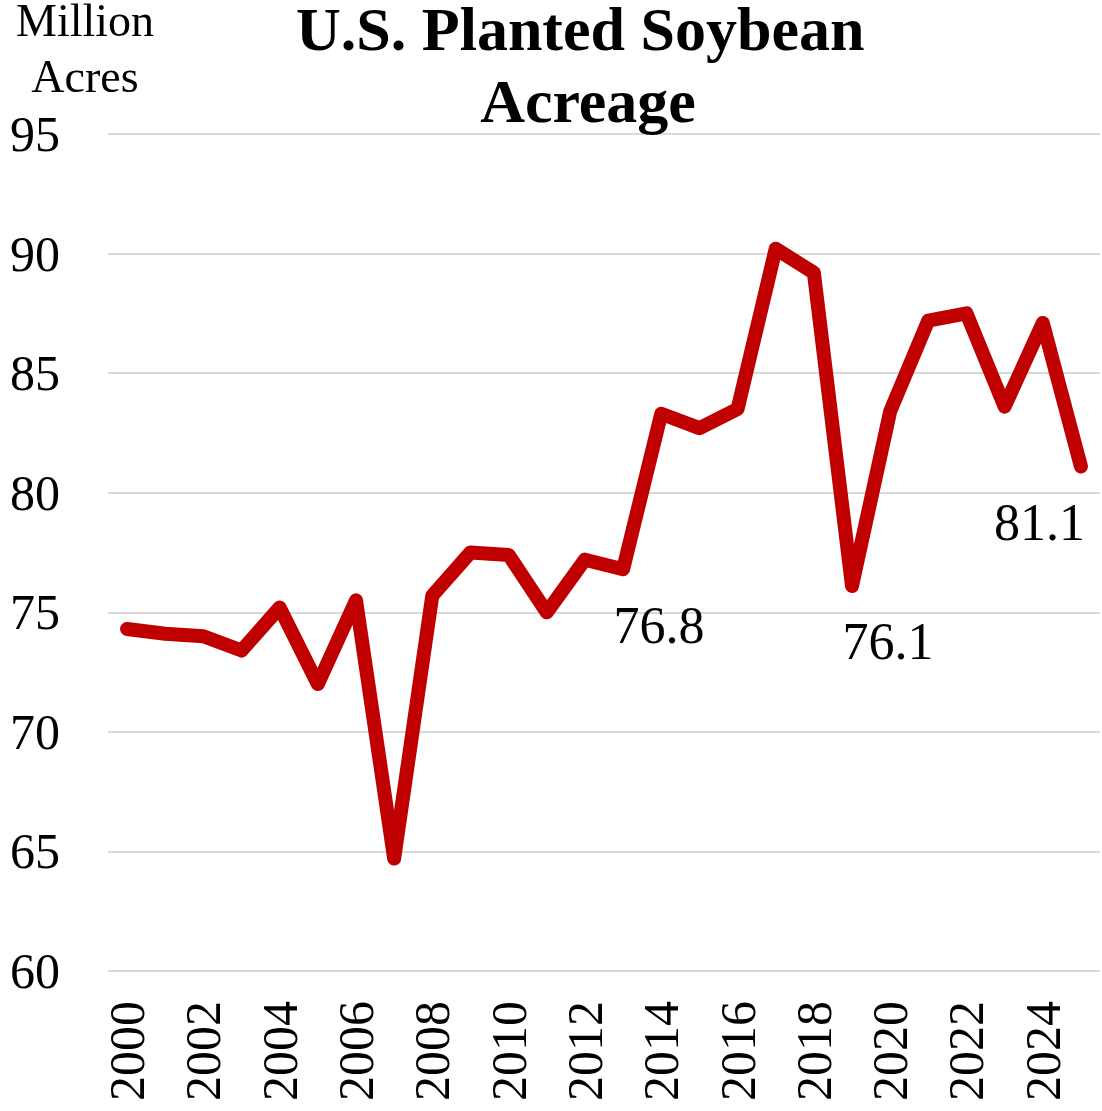 The height and width of the screenshot is (1111, 1102). What do you see at coordinates (661, 1051) in the screenshot?
I see `x-tick-label: 2014` at bounding box center [661, 1051].